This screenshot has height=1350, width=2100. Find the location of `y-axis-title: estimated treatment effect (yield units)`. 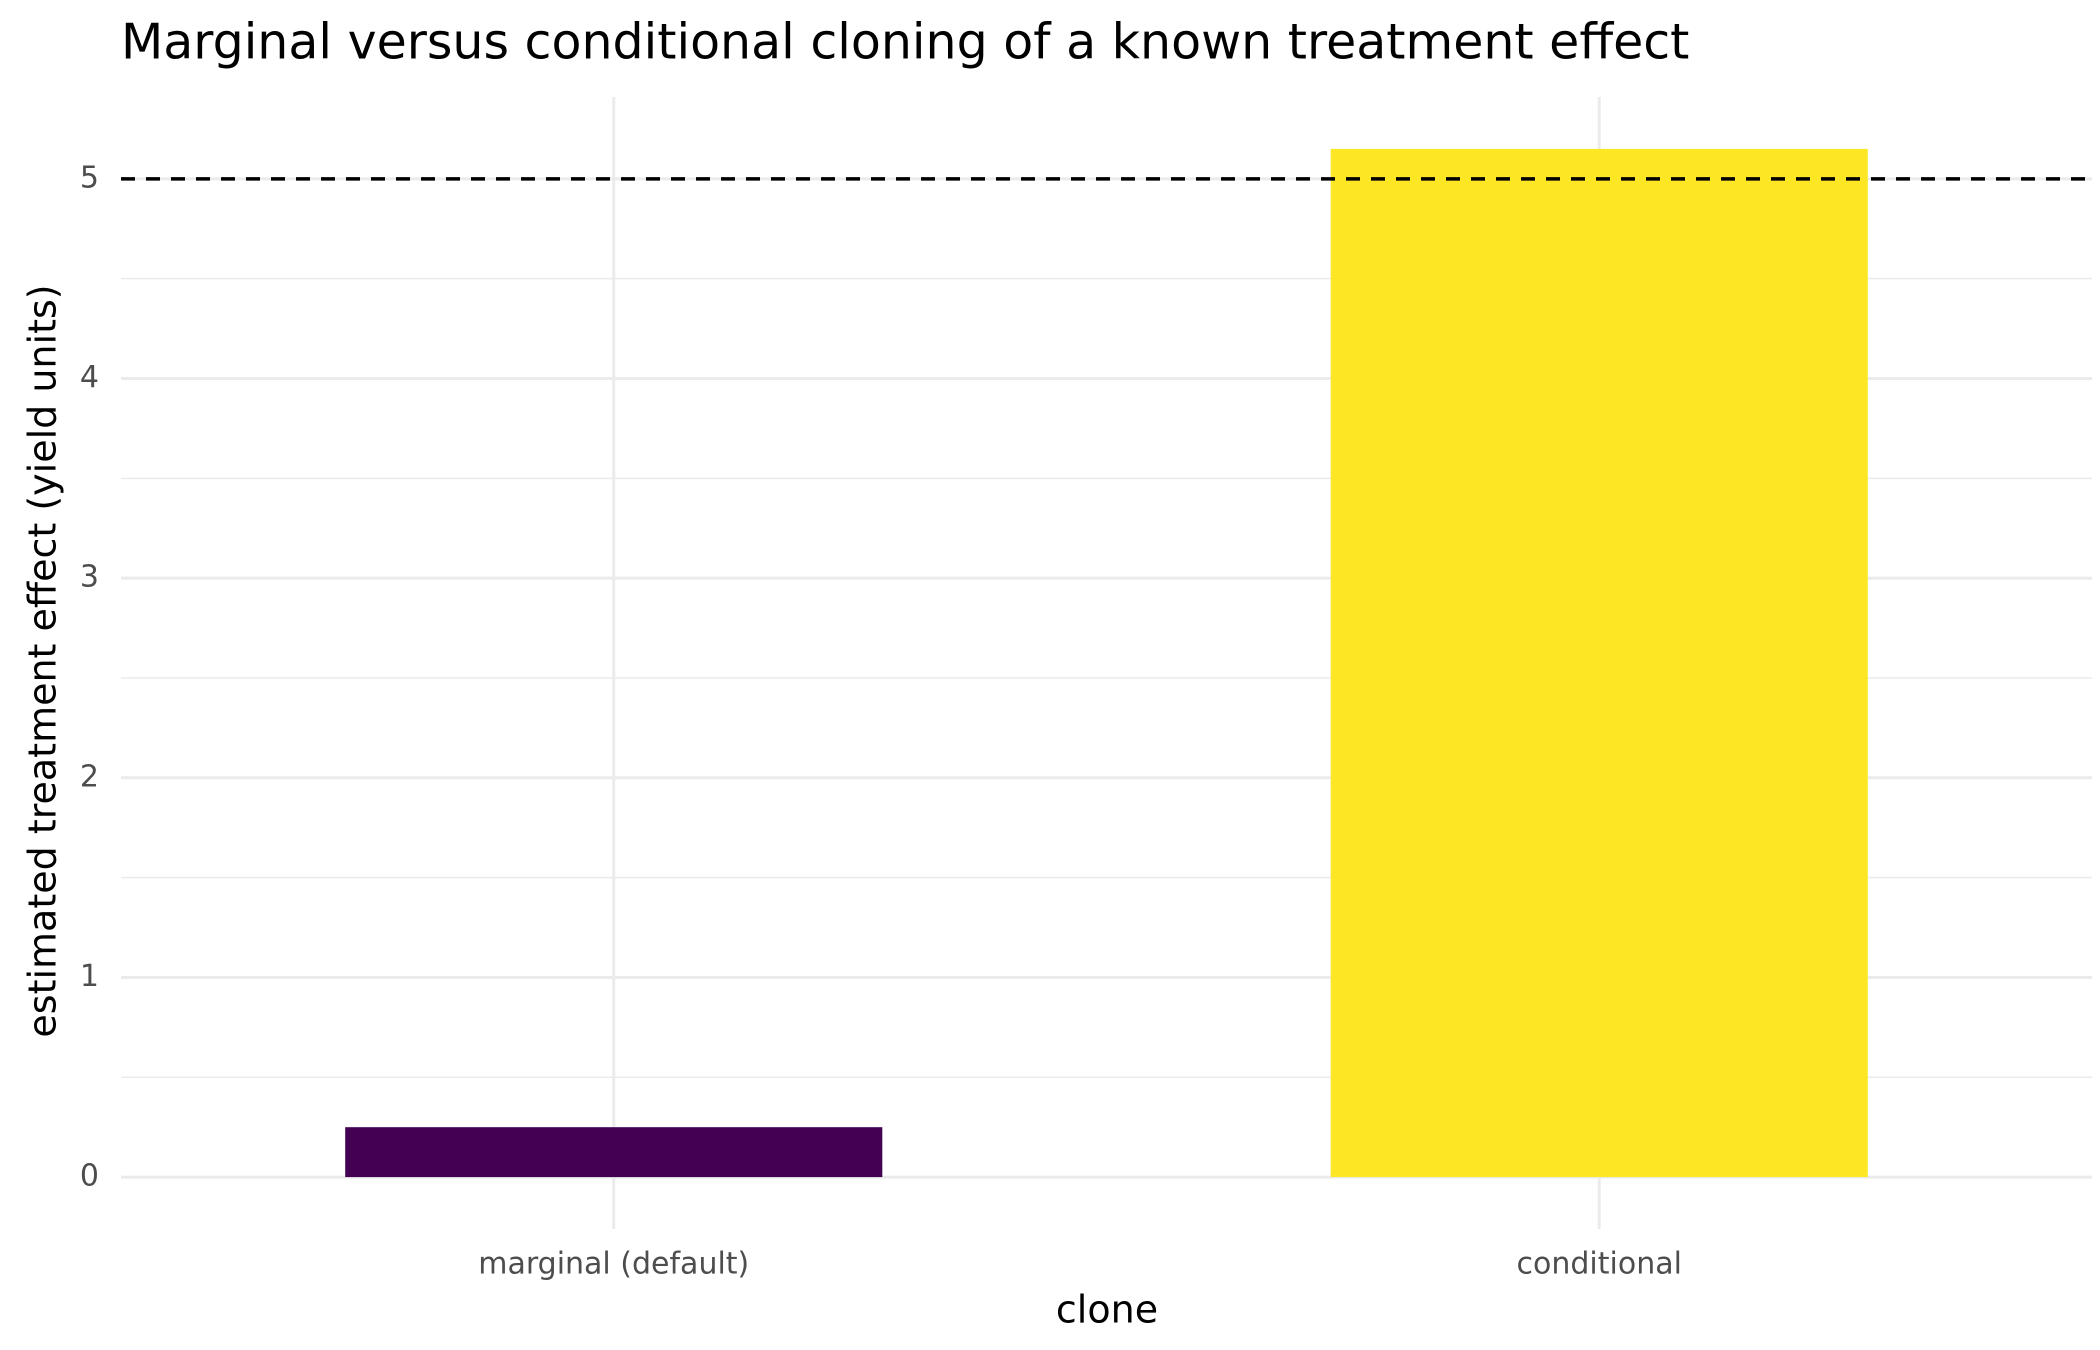

y-axis-title: estimated treatment effect (yield units) is located at coordinates (43, 660).